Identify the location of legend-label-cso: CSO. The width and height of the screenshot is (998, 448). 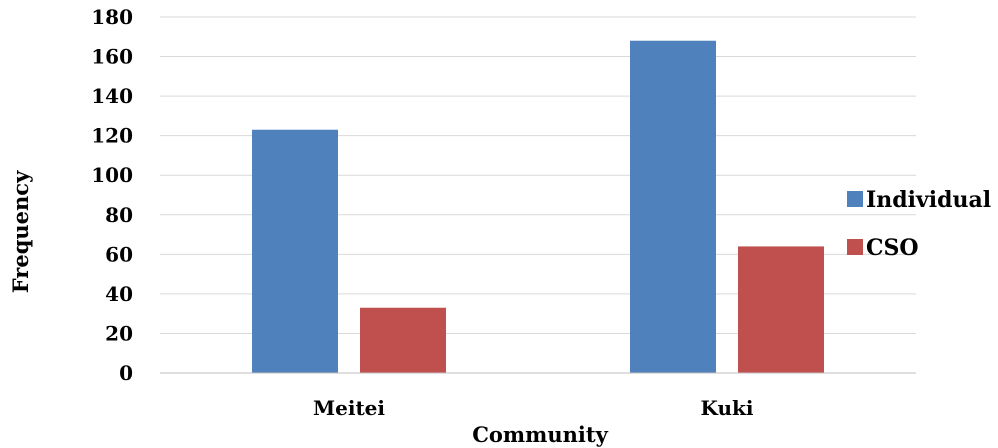
(892, 248).